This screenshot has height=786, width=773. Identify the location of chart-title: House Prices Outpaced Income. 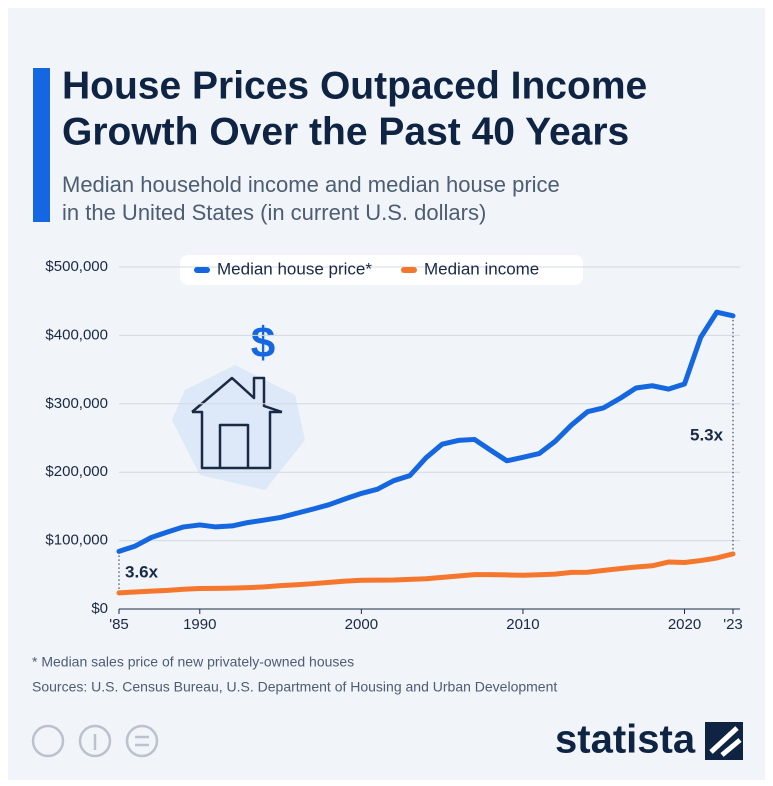
(354, 85).